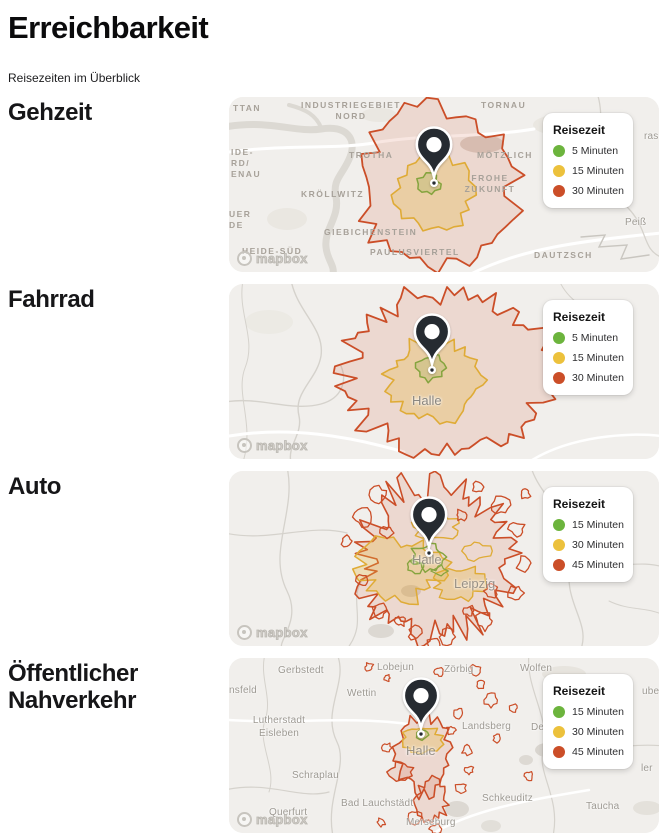  Describe the element at coordinates (50, 112) in the screenshot. I see `section-label-gehzeit: Gehzeit` at that location.